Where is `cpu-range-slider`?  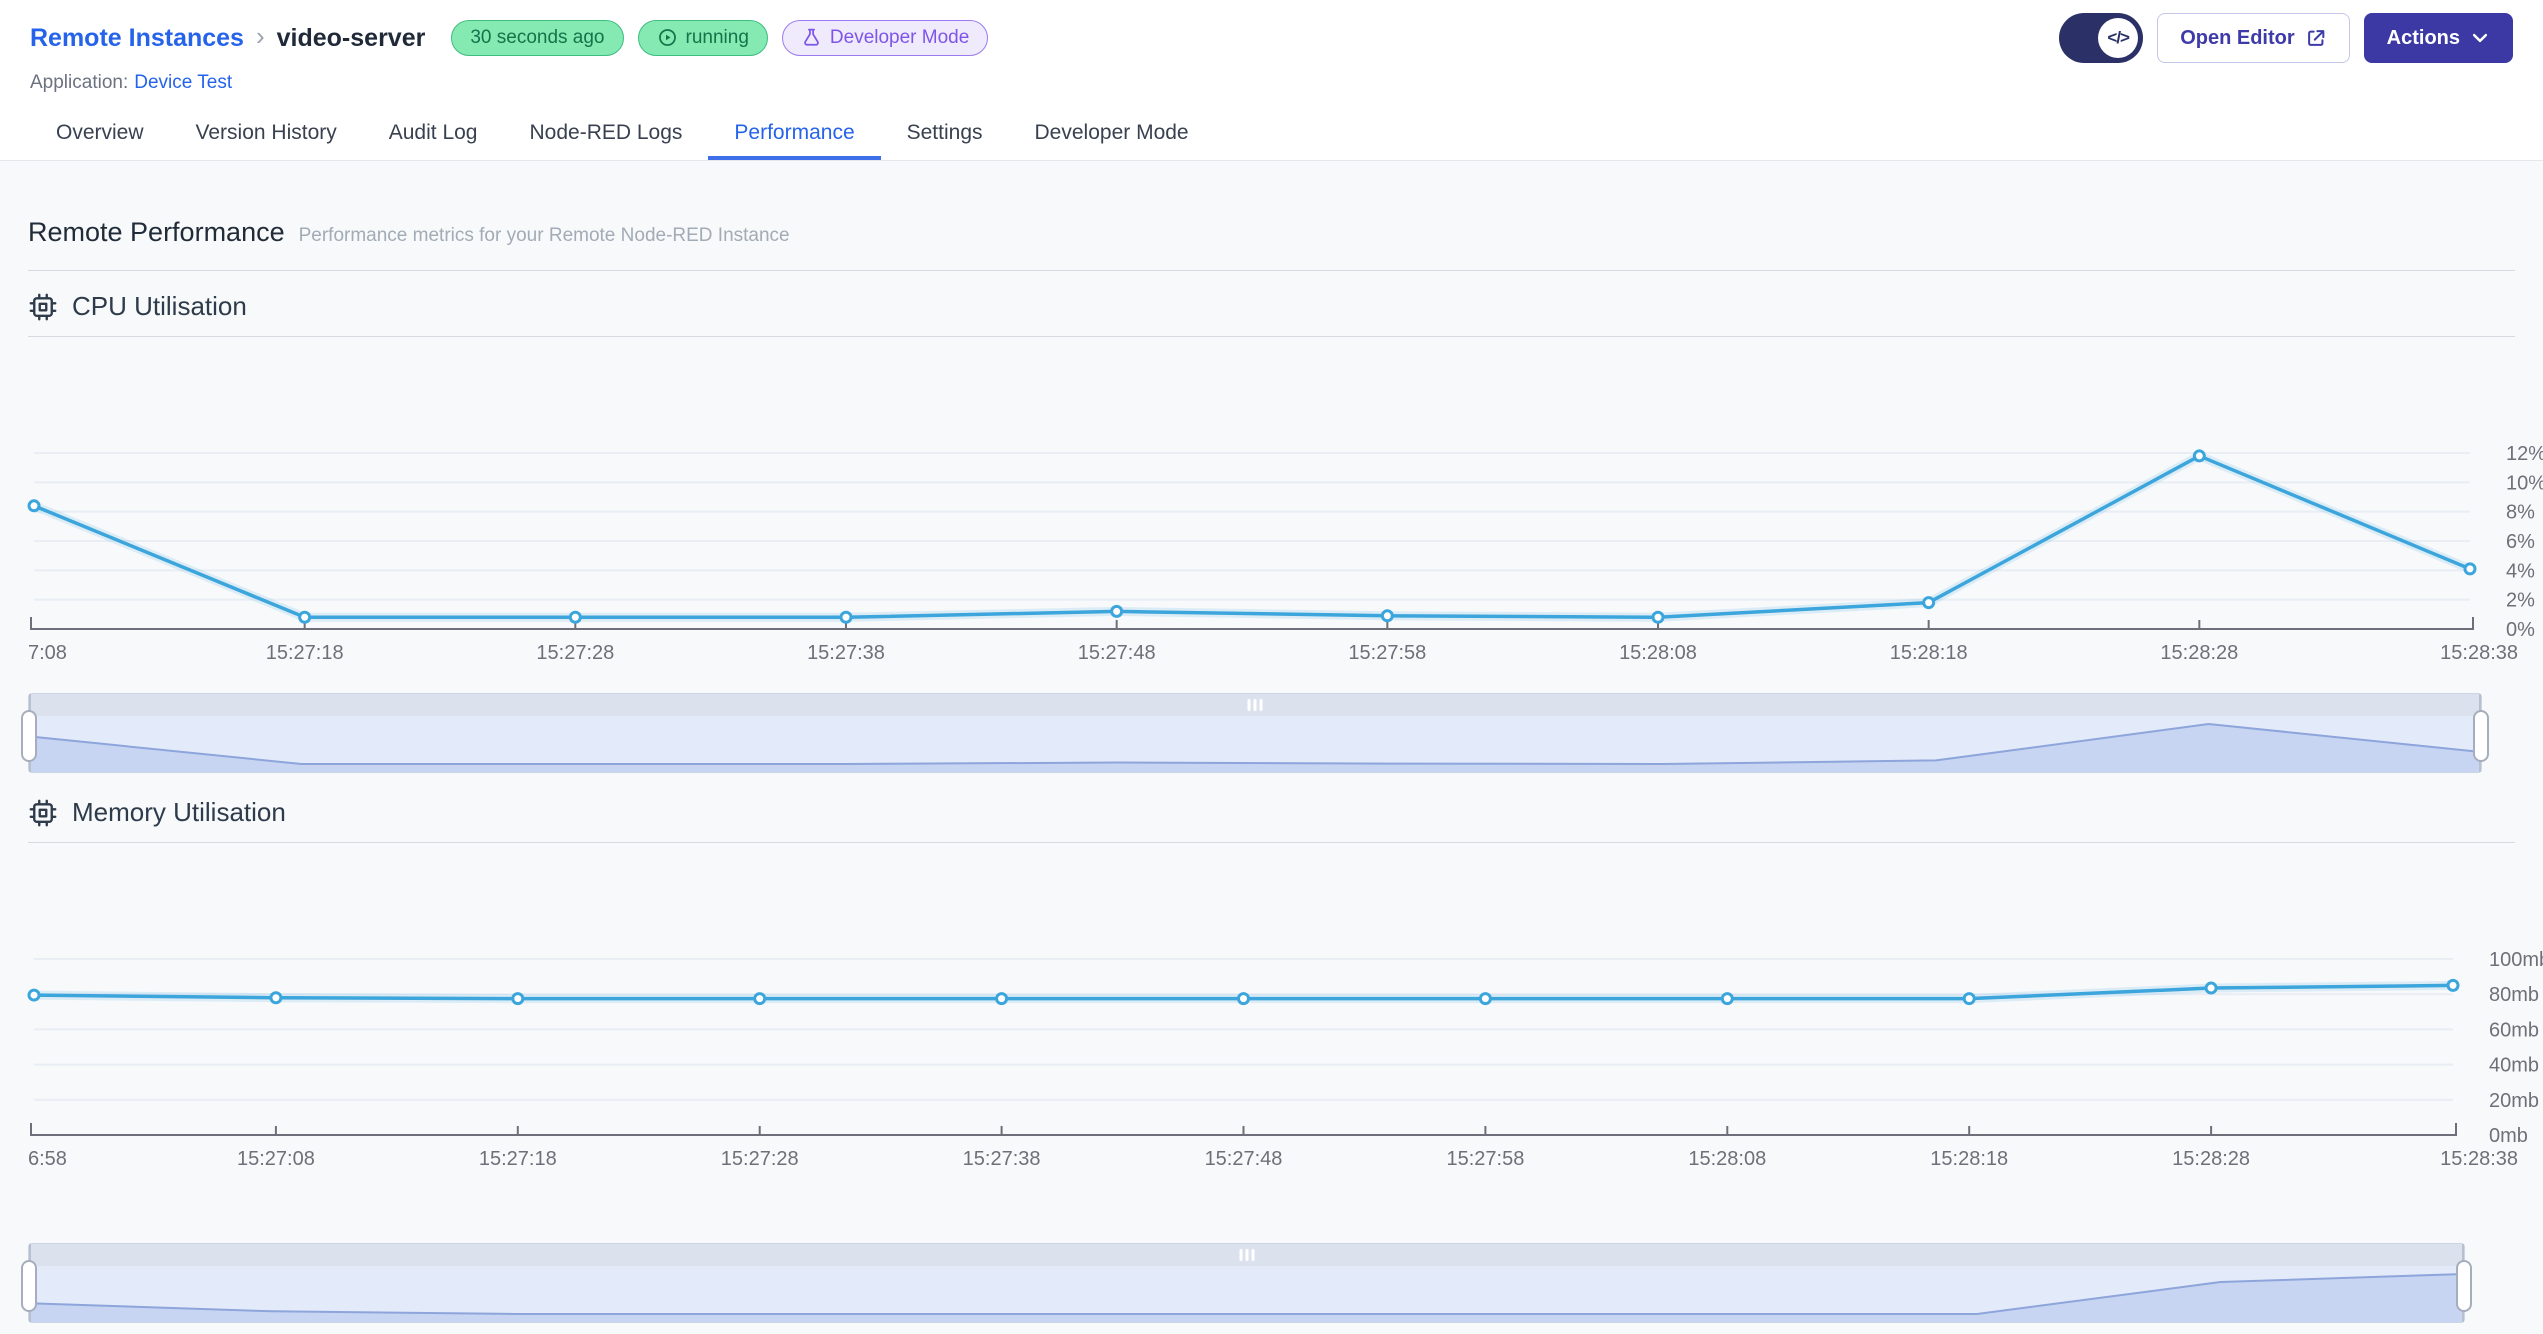 cpu-range-slider is located at coordinates (1255, 733).